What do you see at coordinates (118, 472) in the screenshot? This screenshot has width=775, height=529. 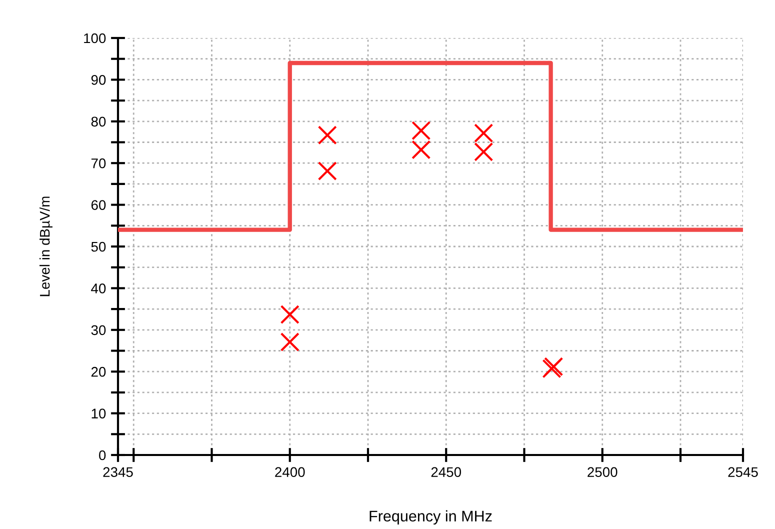 I see `x-tick-label: 2345` at bounding box center [118, 472].